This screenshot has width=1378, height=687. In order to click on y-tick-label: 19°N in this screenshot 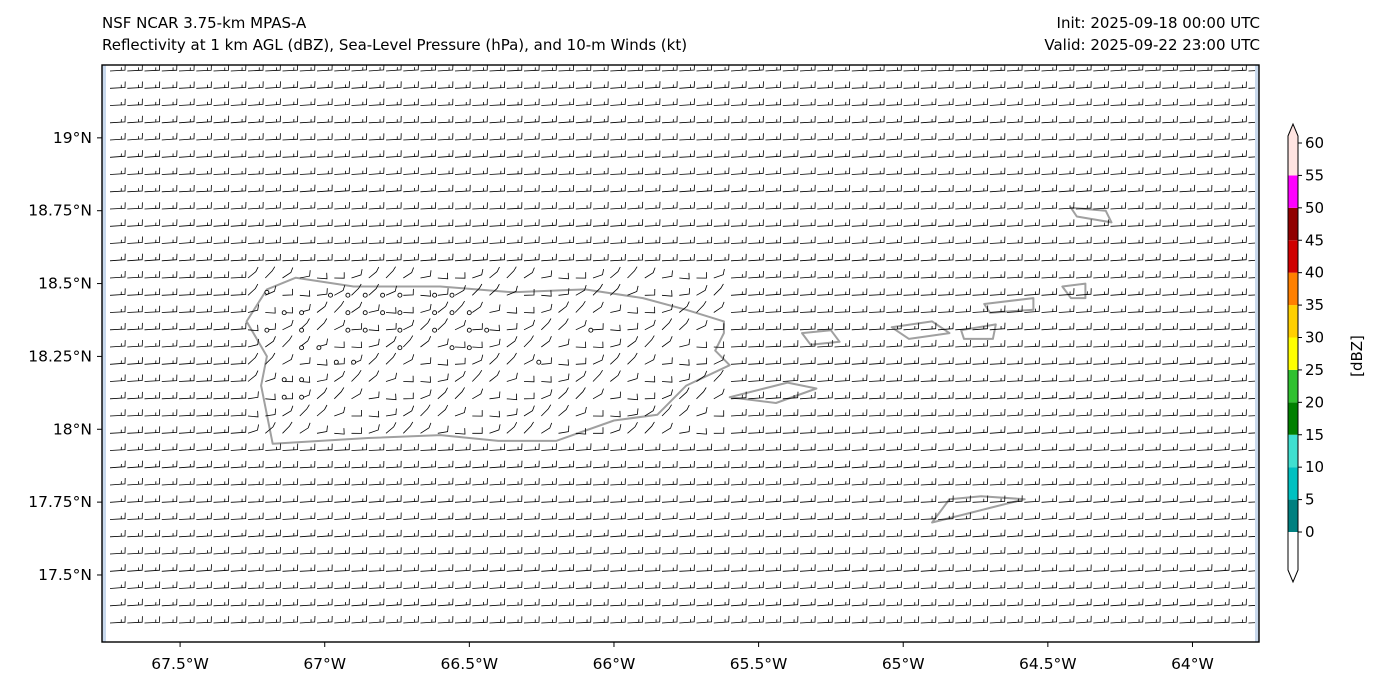, I will do `click(72, 138)`.